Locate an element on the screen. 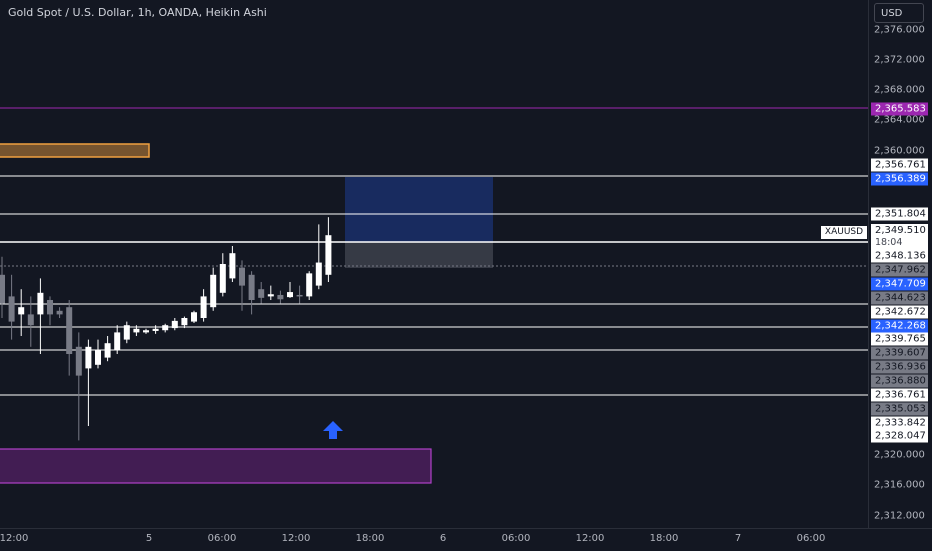  bar-countdown: 18:04 is located at coordinates (889, 242).